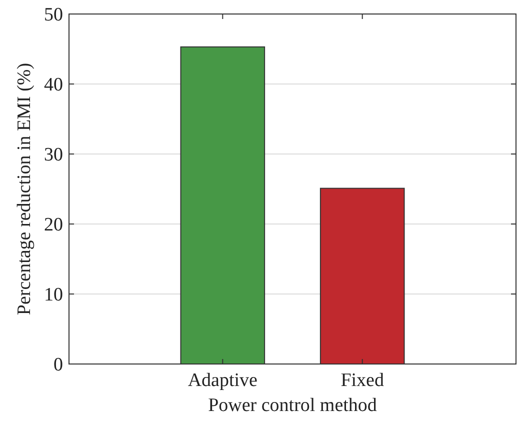 Image resolution: width=518 pixels, height=421 pixels. What do you see at coordinates (58, 365) in the screenshot?
I see `y-tick-label: 0` at bounding box center [58, 365].